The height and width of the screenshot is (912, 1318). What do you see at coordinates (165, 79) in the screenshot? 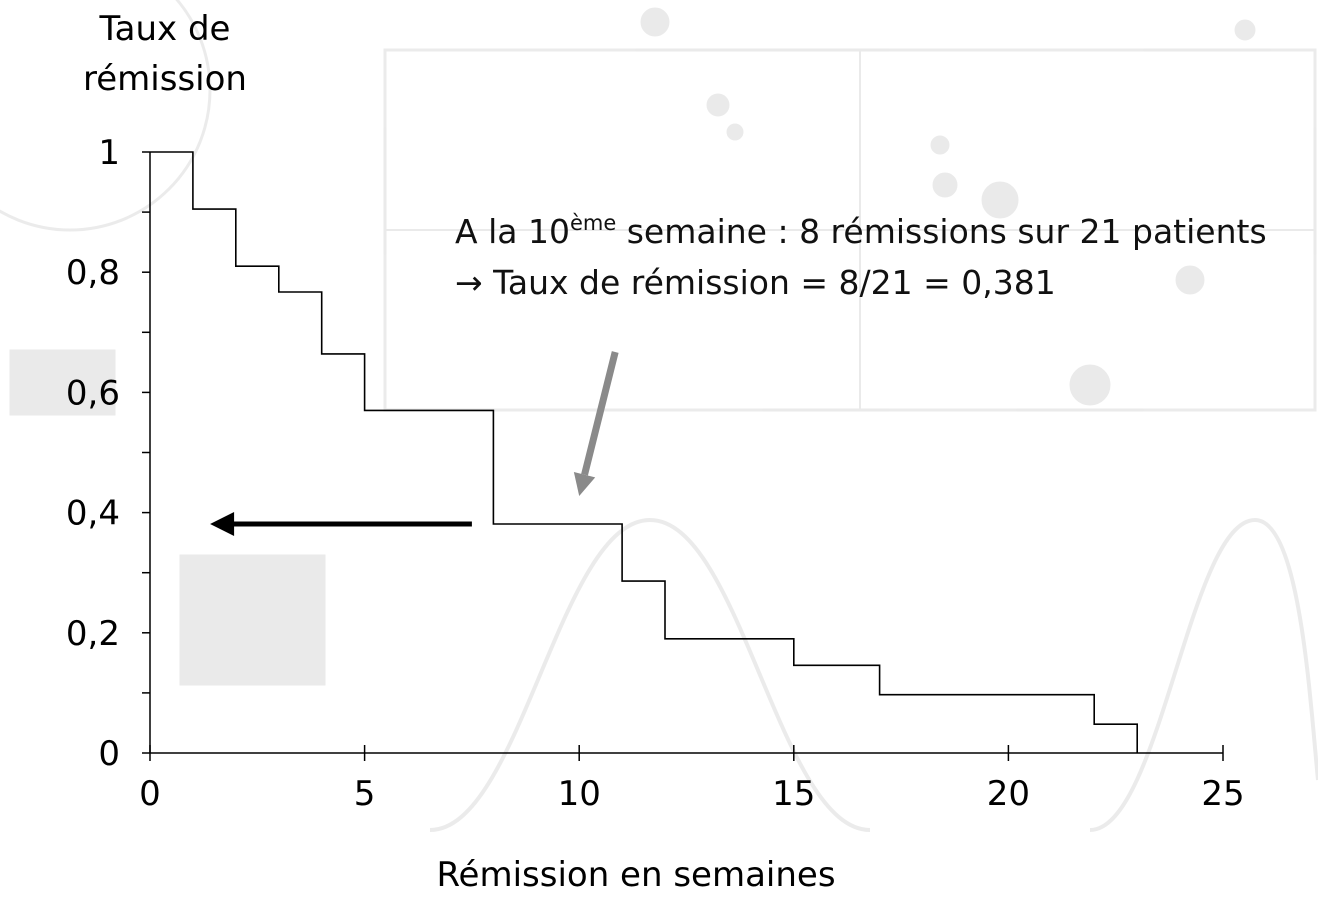
I see `y-axis-label-line2: rémission` at bounding box center [165, 79].